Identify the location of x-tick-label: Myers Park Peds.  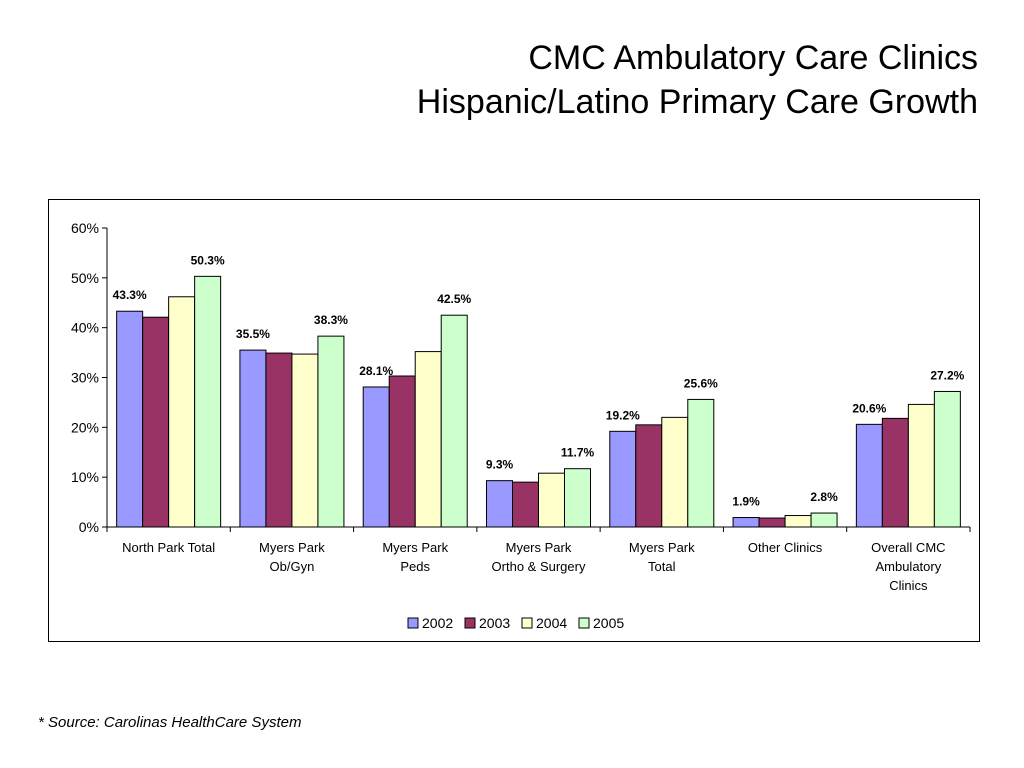
(415, 557).